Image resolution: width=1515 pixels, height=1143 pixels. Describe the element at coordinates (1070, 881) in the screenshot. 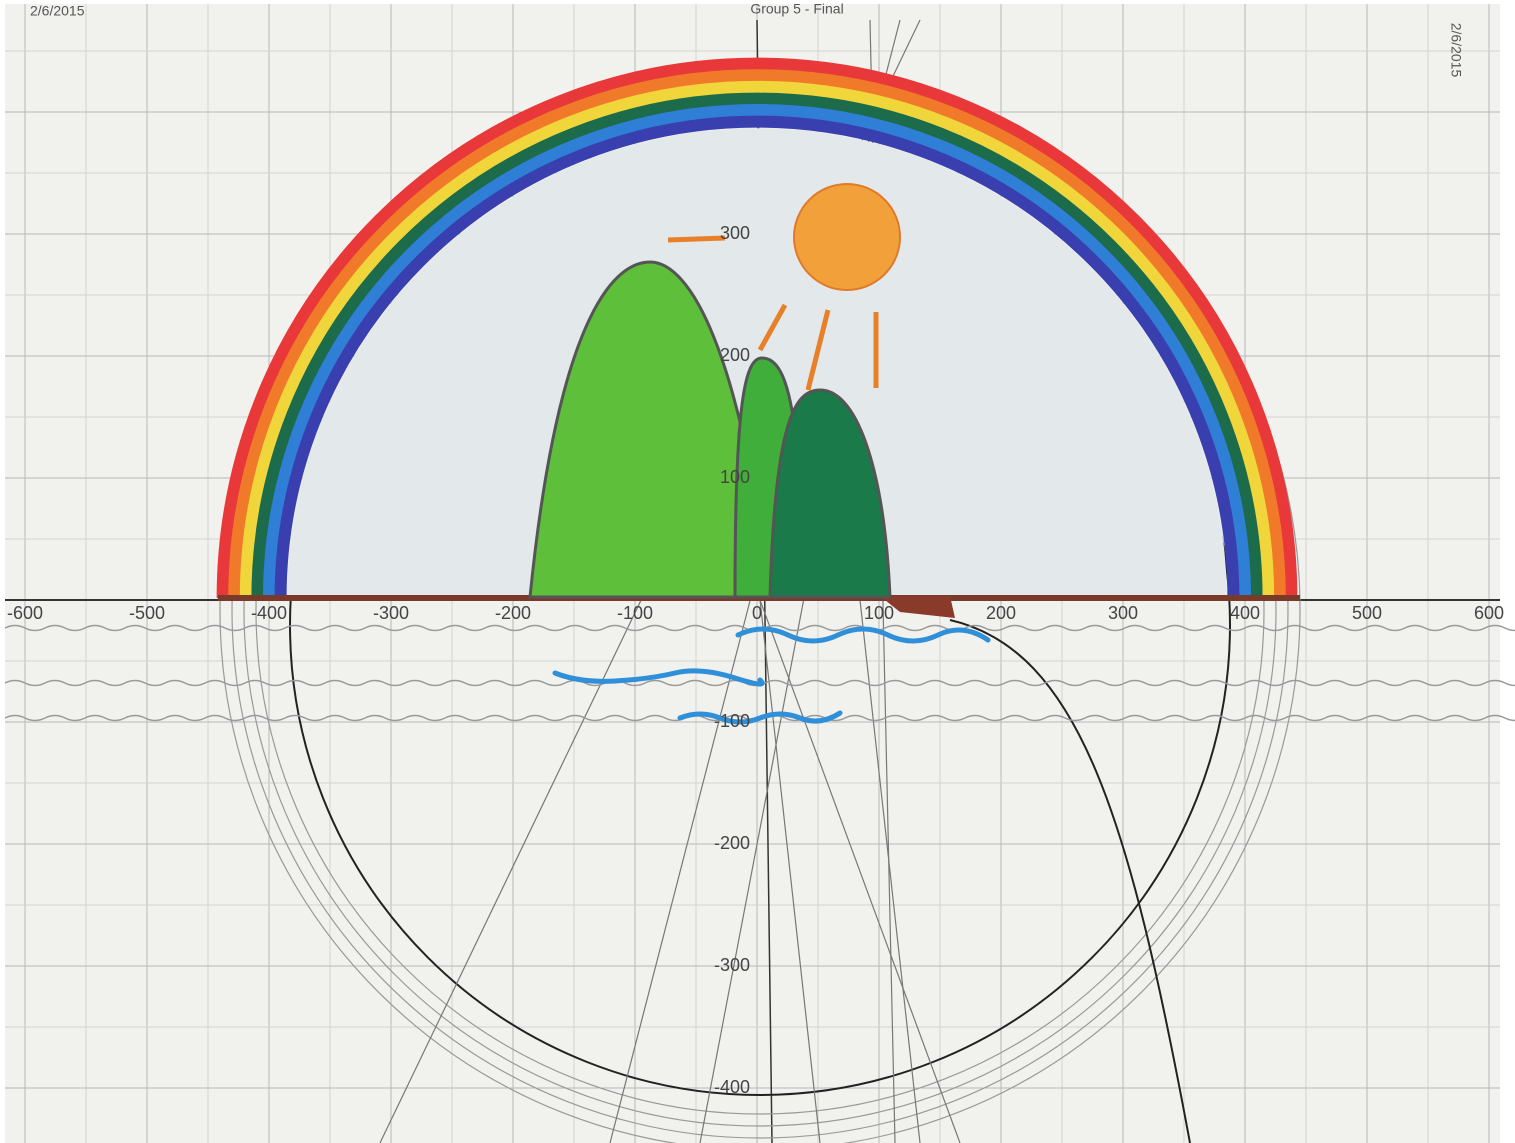

I see `curve` at that location.